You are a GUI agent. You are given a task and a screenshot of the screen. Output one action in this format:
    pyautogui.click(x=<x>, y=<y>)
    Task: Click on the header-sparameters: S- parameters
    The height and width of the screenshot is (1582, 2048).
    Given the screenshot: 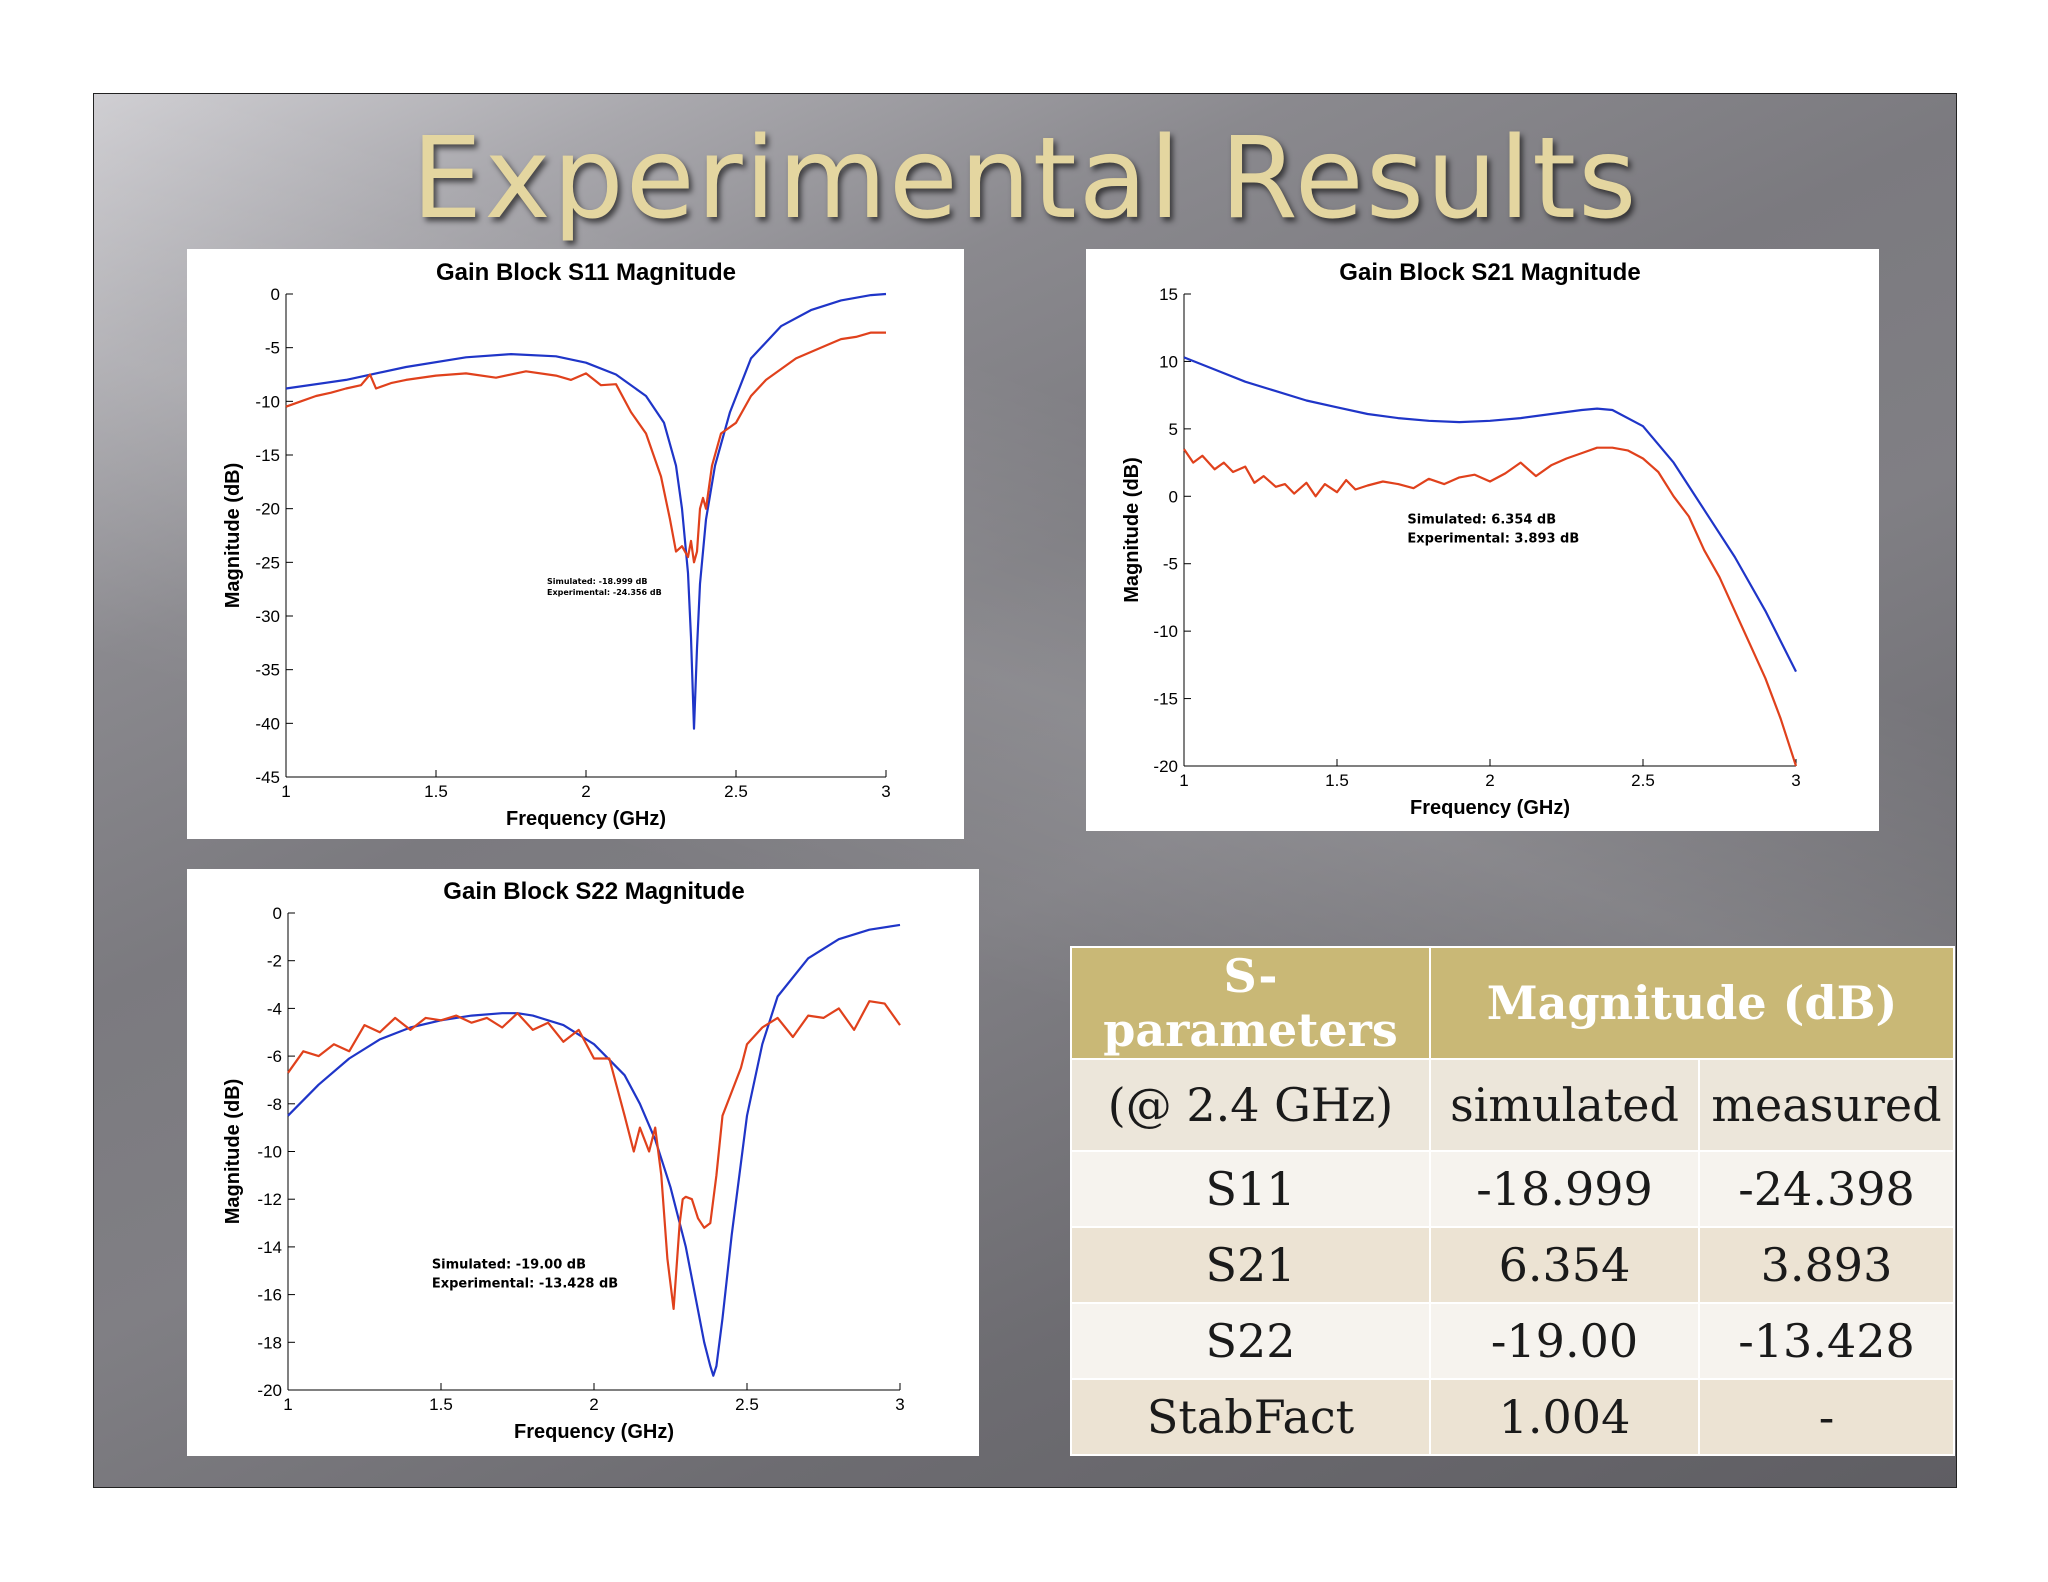 What is the action you would take?
    pyautogui.click(x=1250, y=1003)
    